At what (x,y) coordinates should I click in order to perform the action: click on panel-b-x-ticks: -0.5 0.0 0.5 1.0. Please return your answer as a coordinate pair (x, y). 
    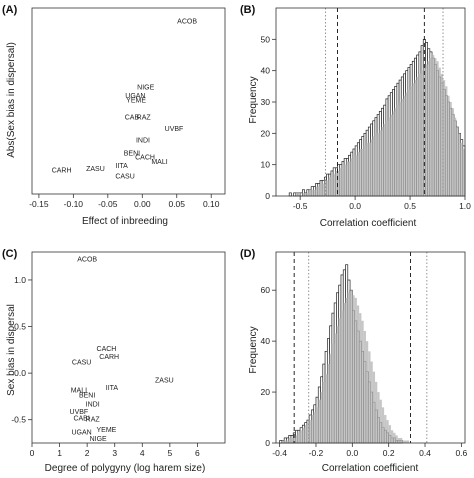
    Looking at the image, I should click on (382, 203).